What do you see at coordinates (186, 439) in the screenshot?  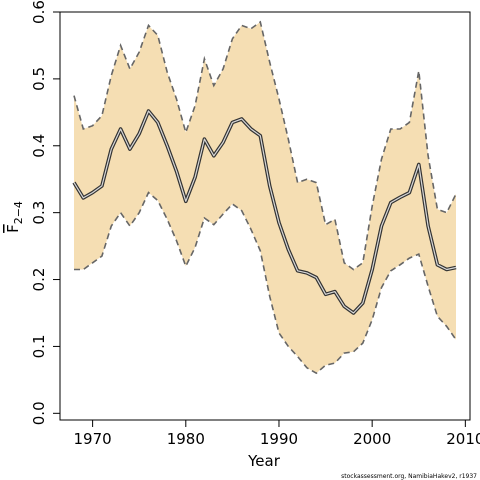 I see `x-tick-label: 1980` at bounding box center [186, 439].